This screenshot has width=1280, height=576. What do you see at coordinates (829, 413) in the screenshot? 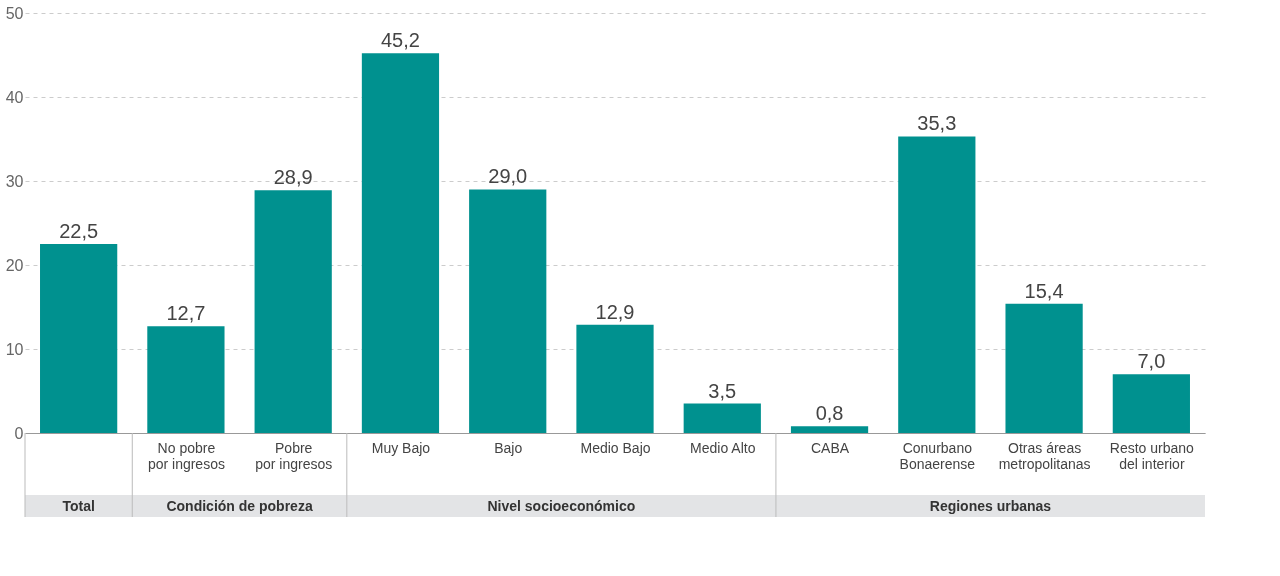
I see `data-label: 0,8` at bounding box center [829, 413].